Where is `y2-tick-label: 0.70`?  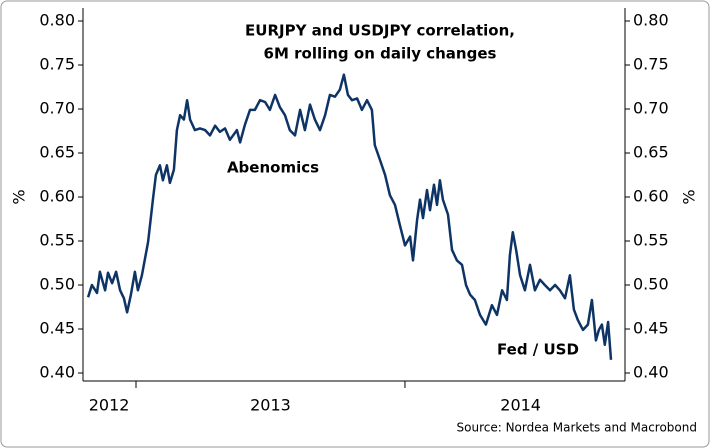 y2-tick-label: 0.70 is located at coordinates (651, 108).